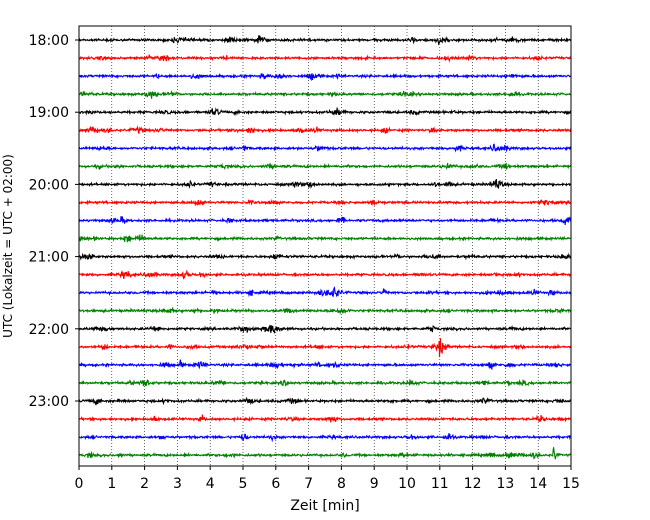  I want to click on trace-2015, so click(325, 202).